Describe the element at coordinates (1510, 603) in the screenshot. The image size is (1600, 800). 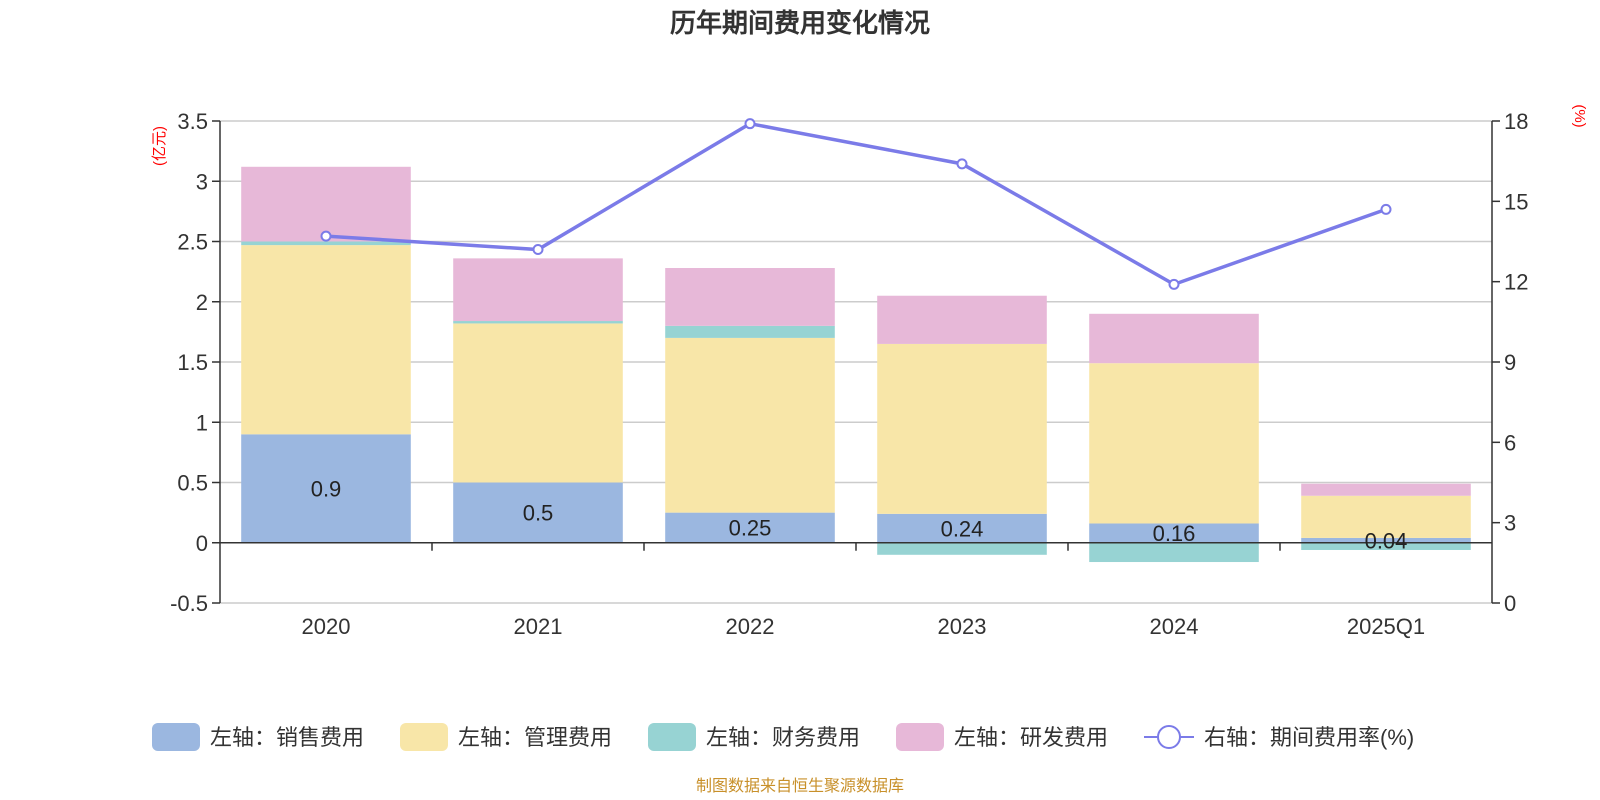
I see `right-tick-label: 0` at that location.